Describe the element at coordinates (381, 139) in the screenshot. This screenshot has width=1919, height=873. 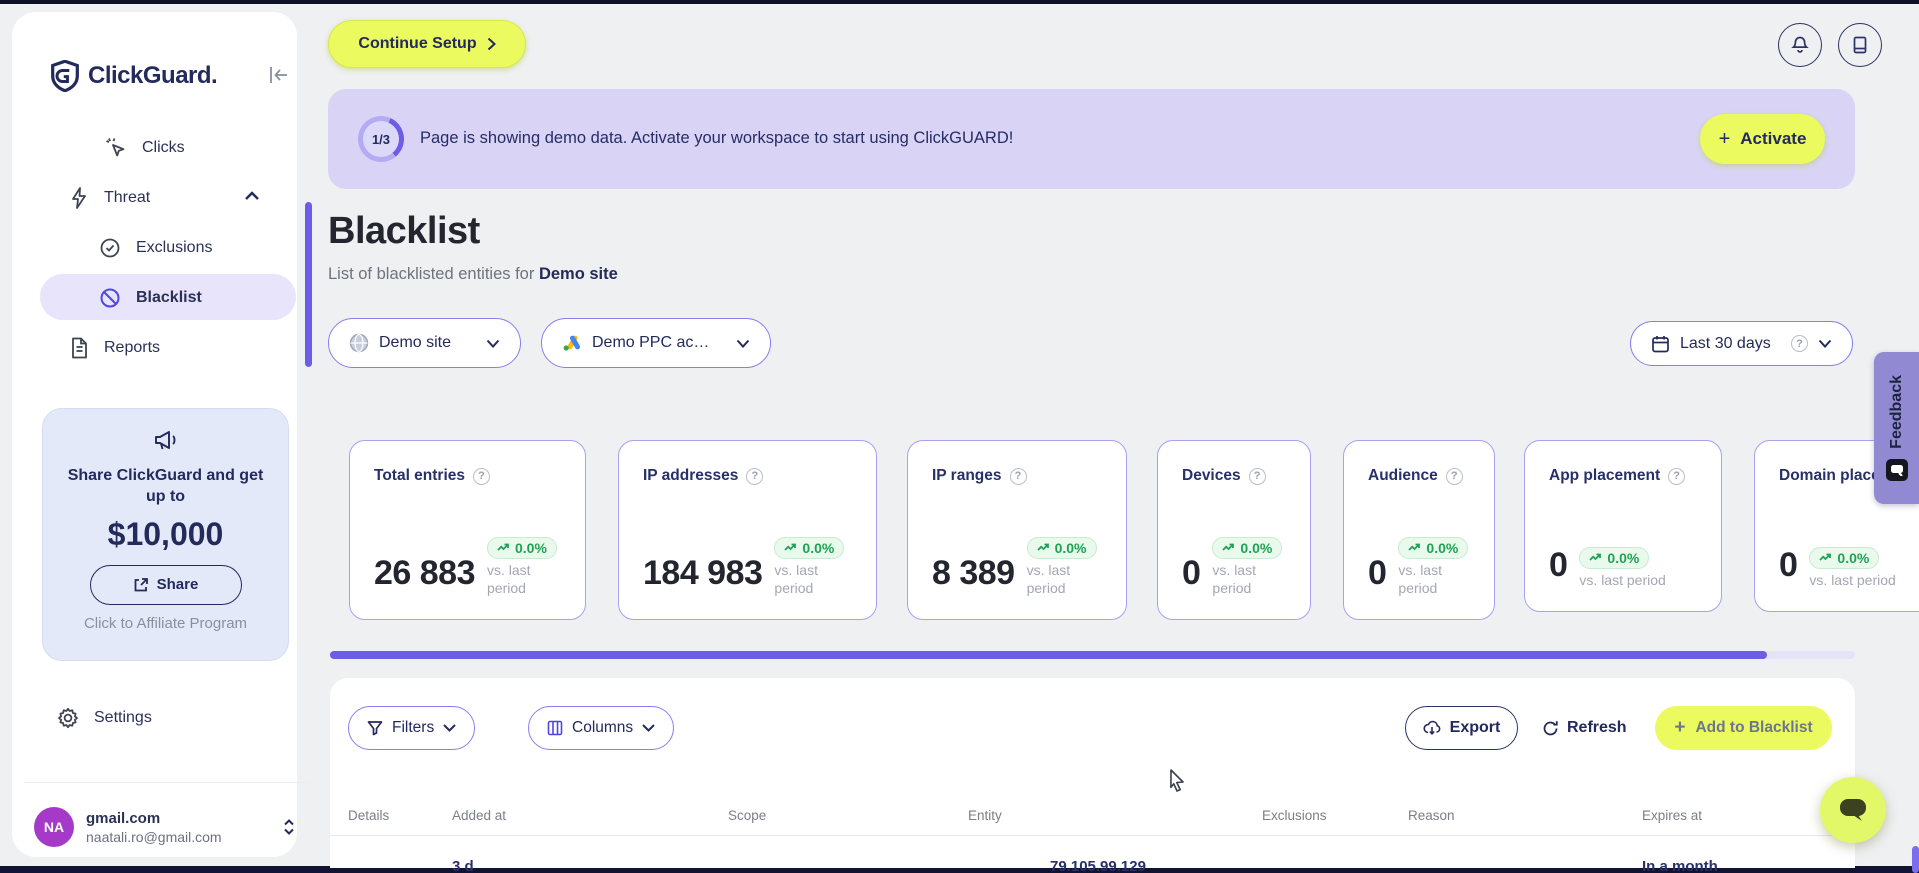
I see `setup-progress-ring: 1/3` at that location.